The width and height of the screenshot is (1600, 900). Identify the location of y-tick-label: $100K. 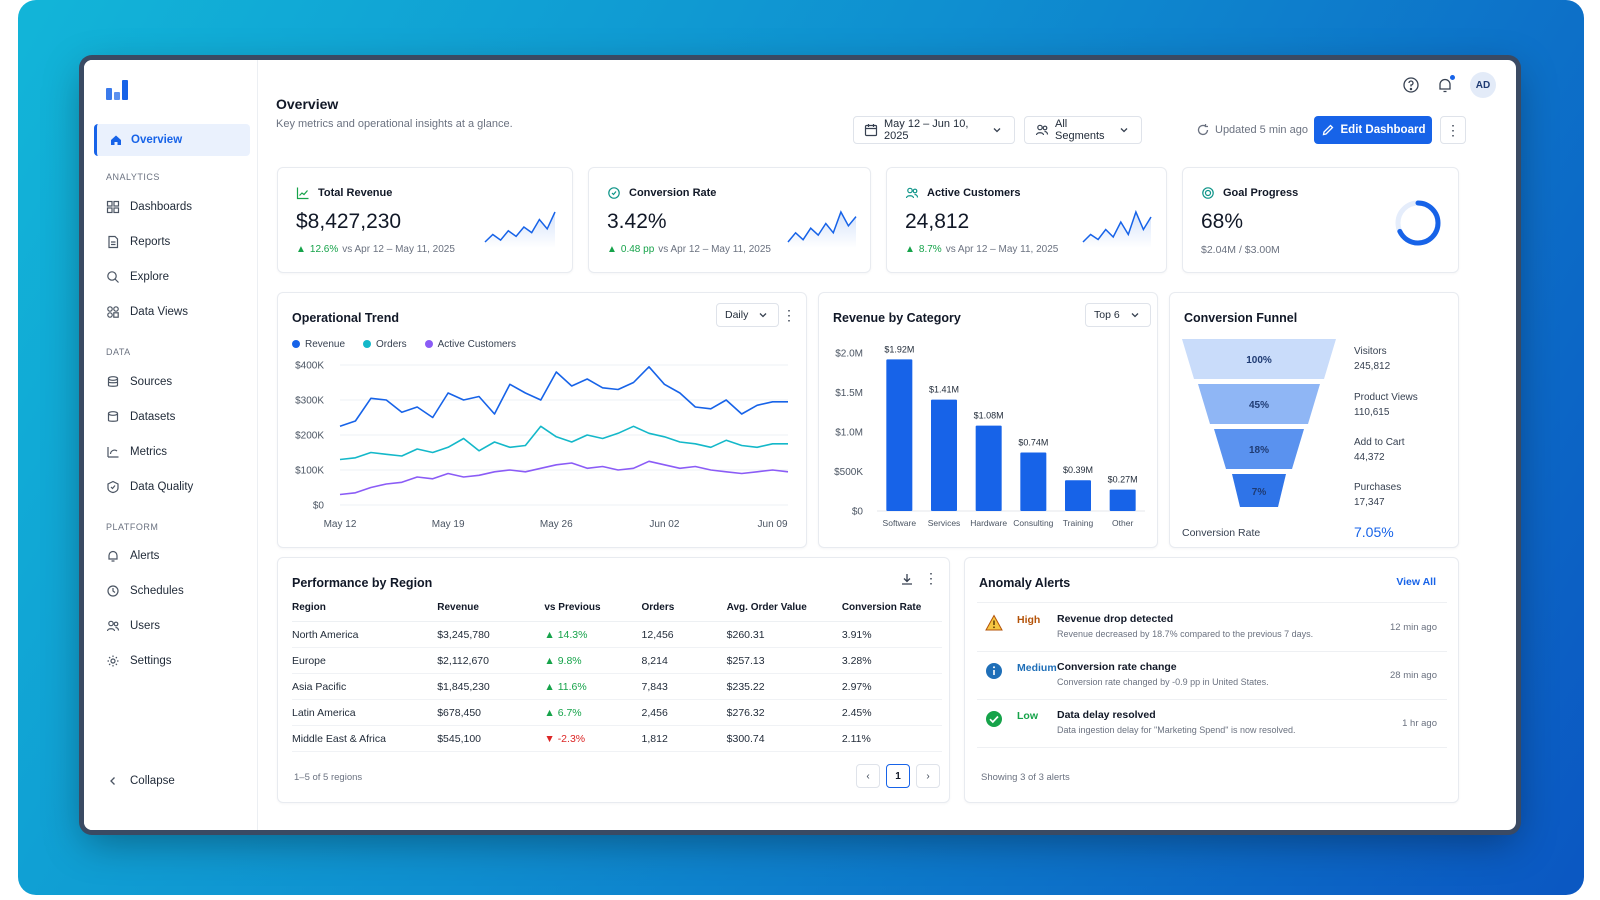
(309, 471).